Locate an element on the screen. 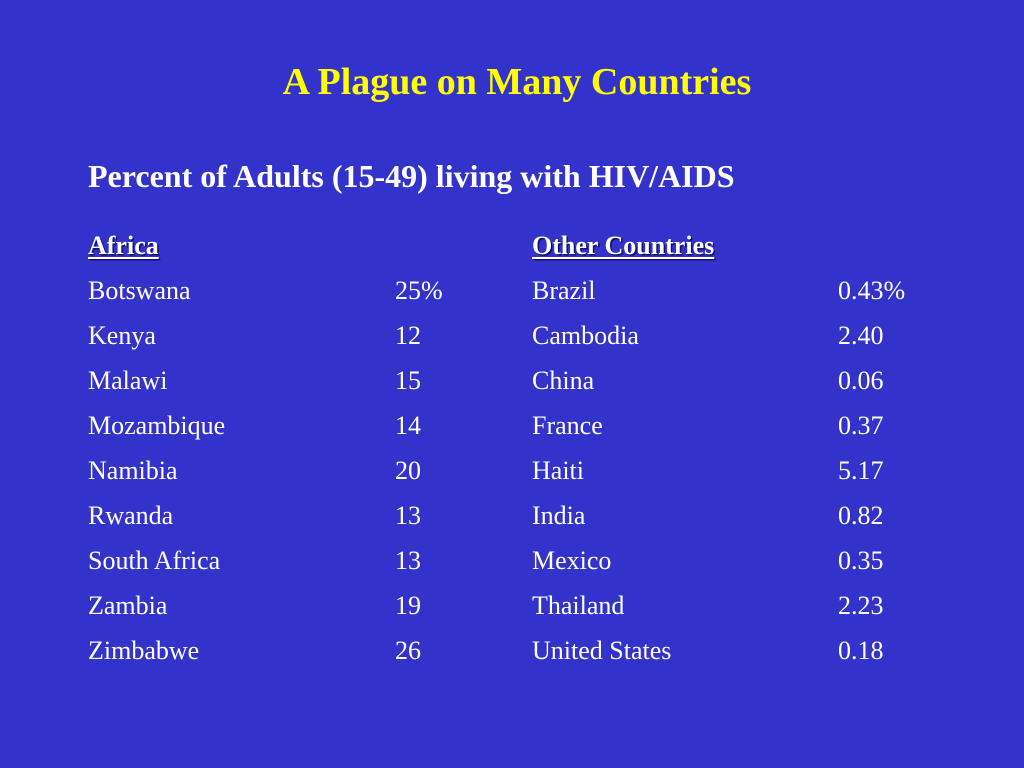 The width and height of the screenshot is (1024, 768). africa-header: Africa is located at coordinates (123, 245).